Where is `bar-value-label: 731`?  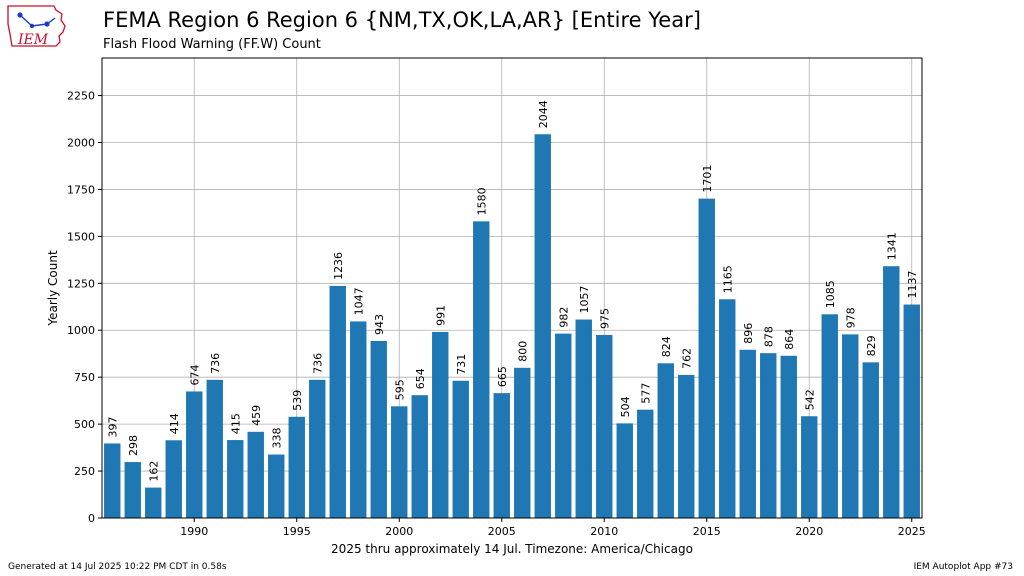 bar-value-label: 731 is located at coordinates (461, 364).